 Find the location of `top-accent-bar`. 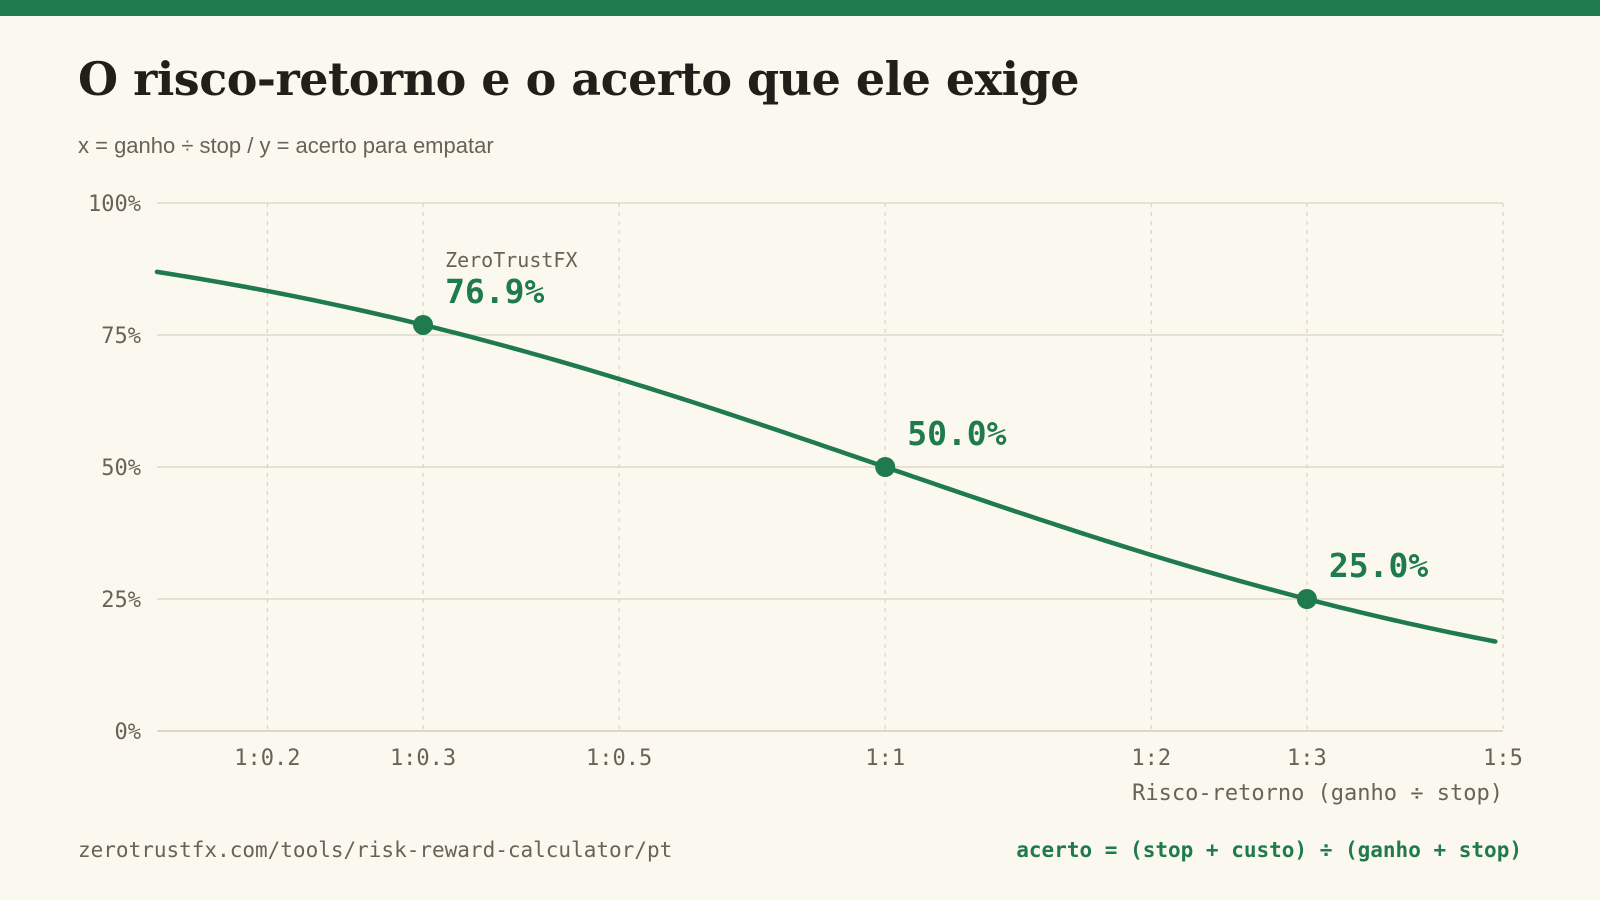

top-accent-bar is located at coordinates (800, 8).